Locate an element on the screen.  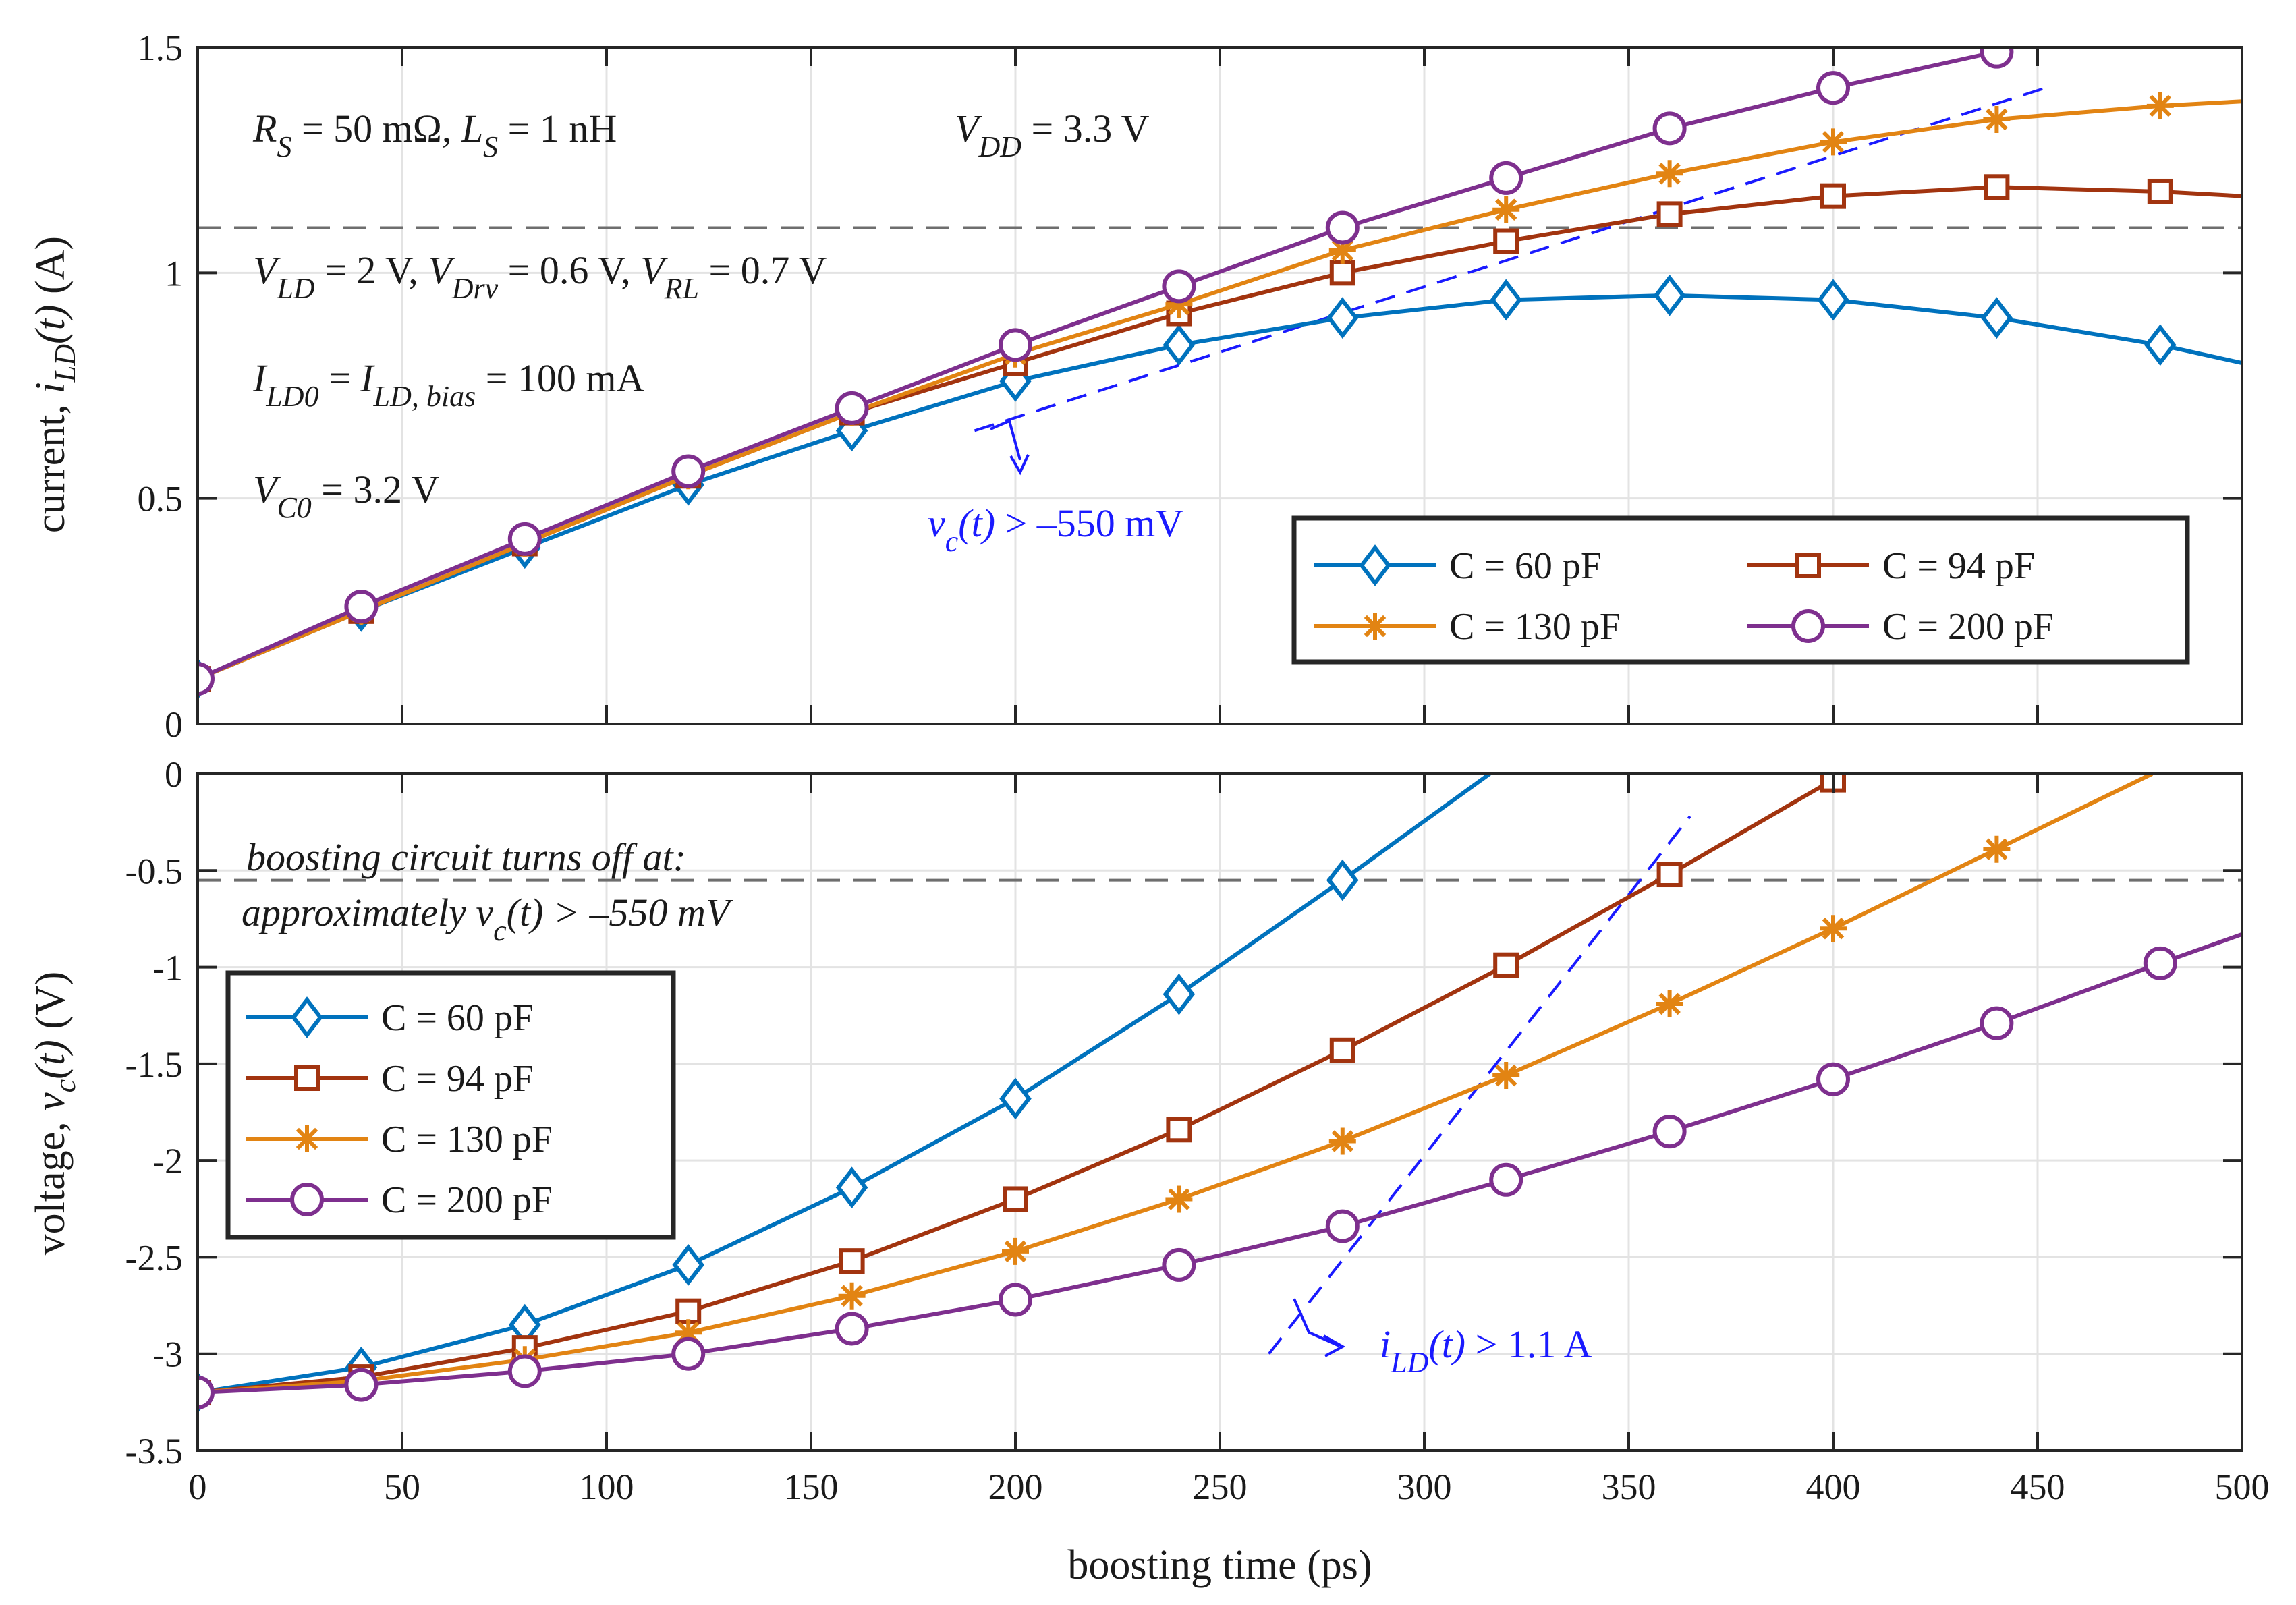
turnoff-annotation-line1: boosting circuit turns off at: is located at coordinates (466, 857).